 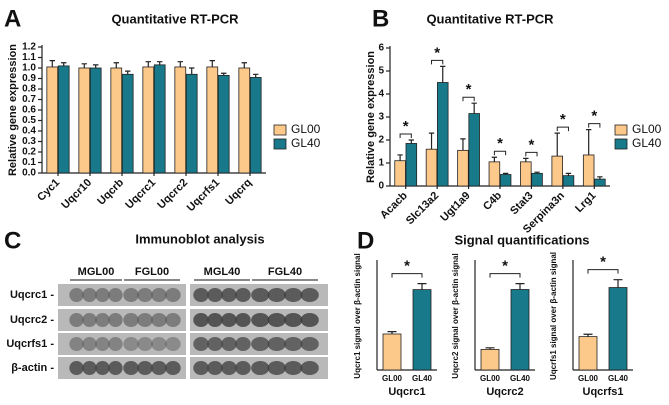 I want to click on y-tick-label: 0.9, so click(x=29, y=78).